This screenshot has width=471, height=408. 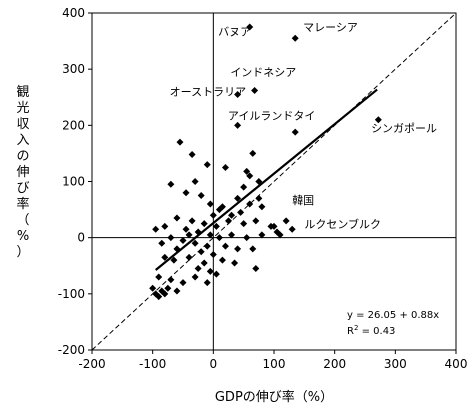 What do you see at coordinates (234, 31) in the screenshot?
I see `point-annotation: バヌア` at bounding box center [234, 31].